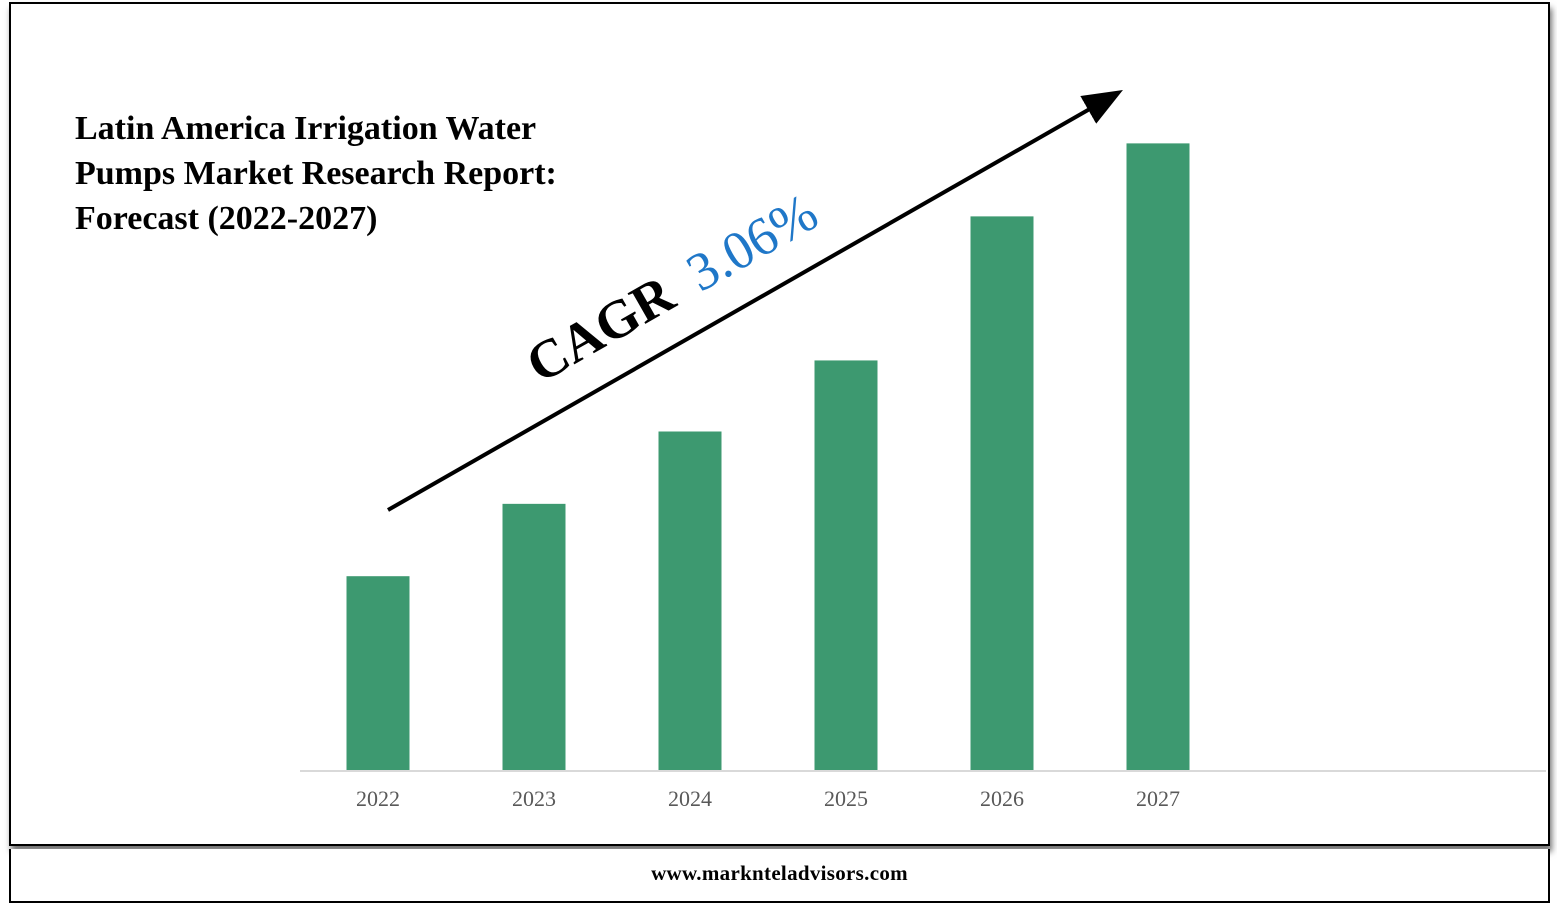  What do you see at coordinates (751, 242) in the screenshot?
I see `cagr-value: 3.06%` at bounding box center [751, 242].